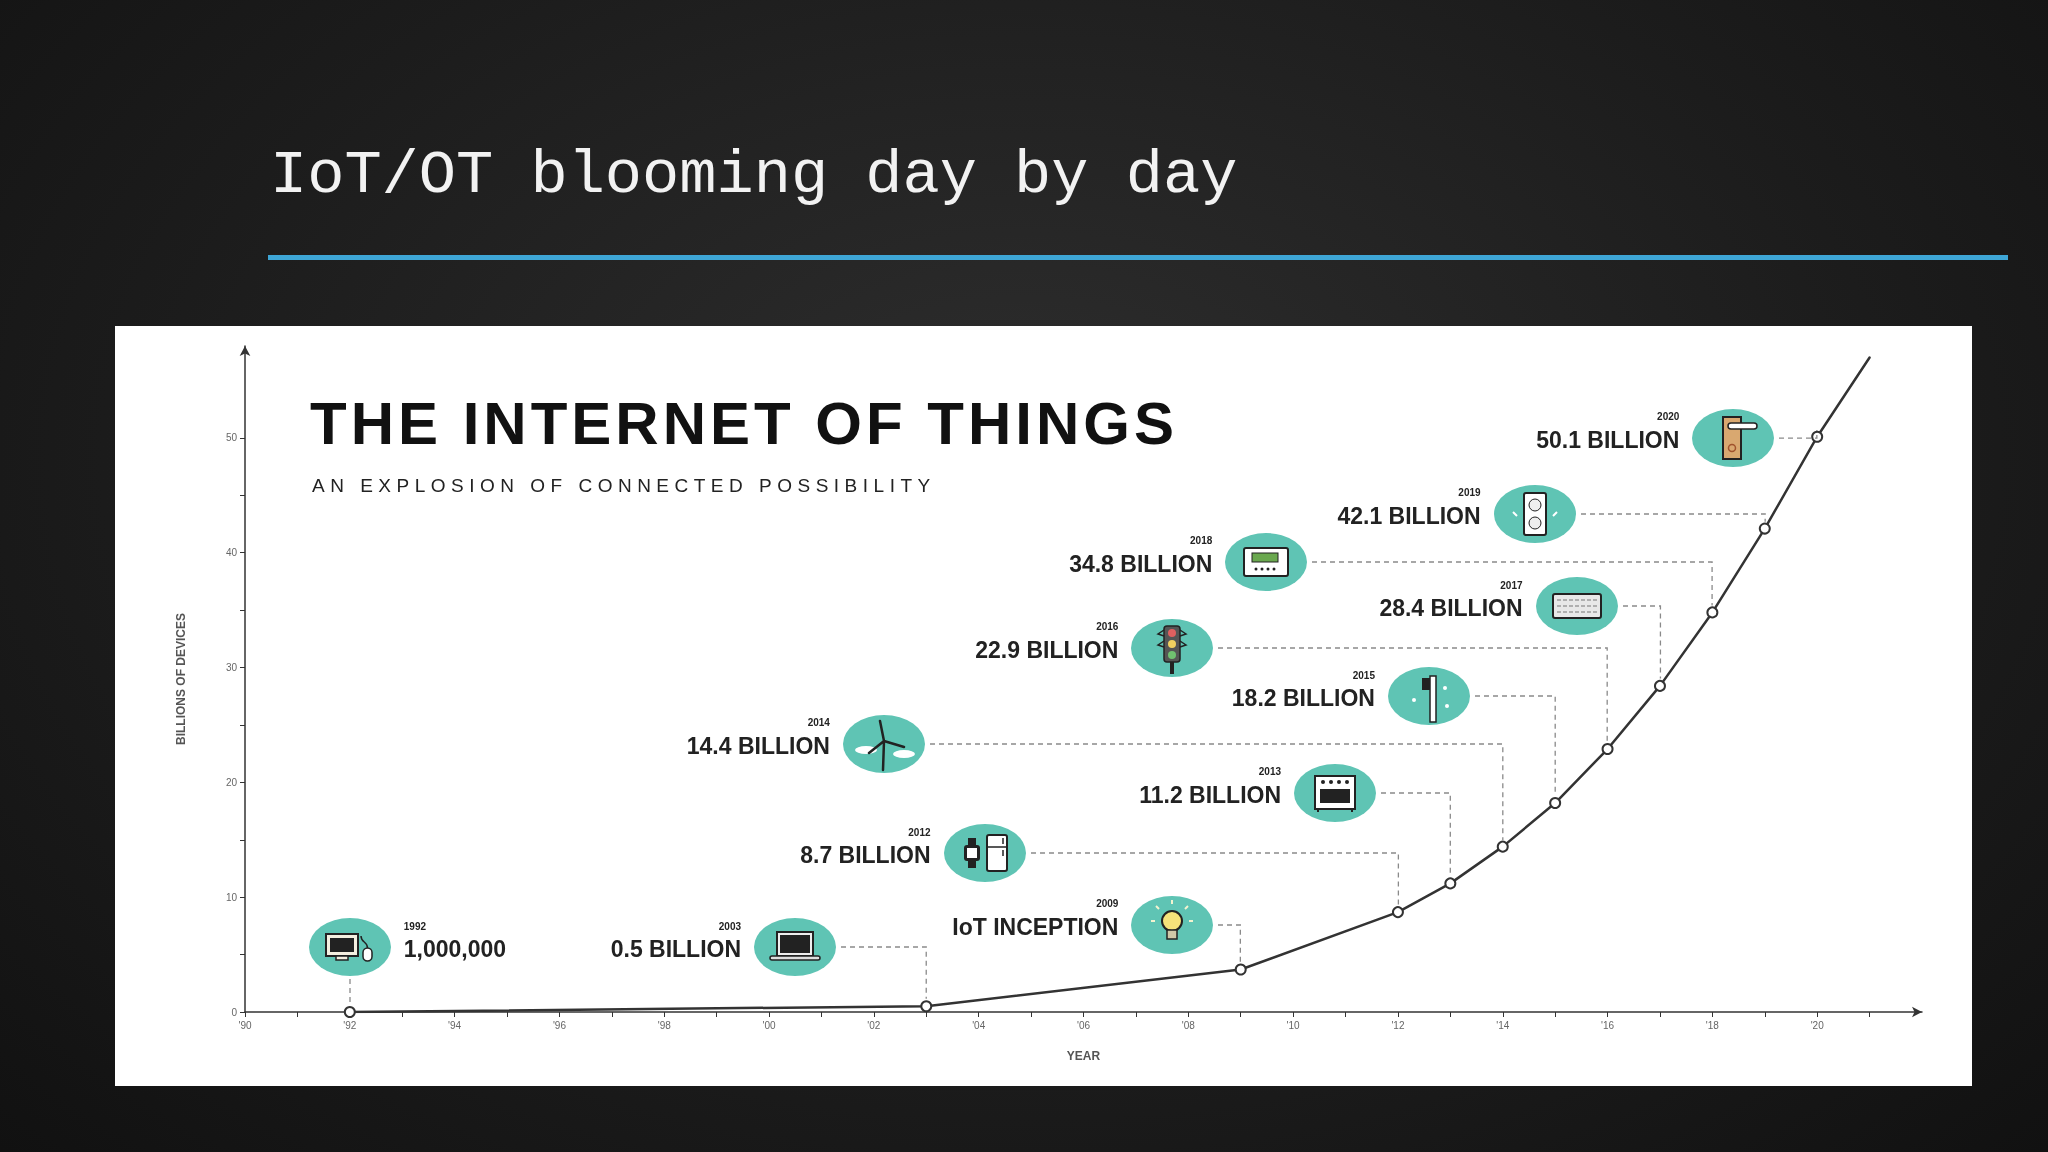 This screenshot has height=1152, width=2048. I want to click on y-axis-title: BILLIONS OF DEVICES, so click(181, 679).